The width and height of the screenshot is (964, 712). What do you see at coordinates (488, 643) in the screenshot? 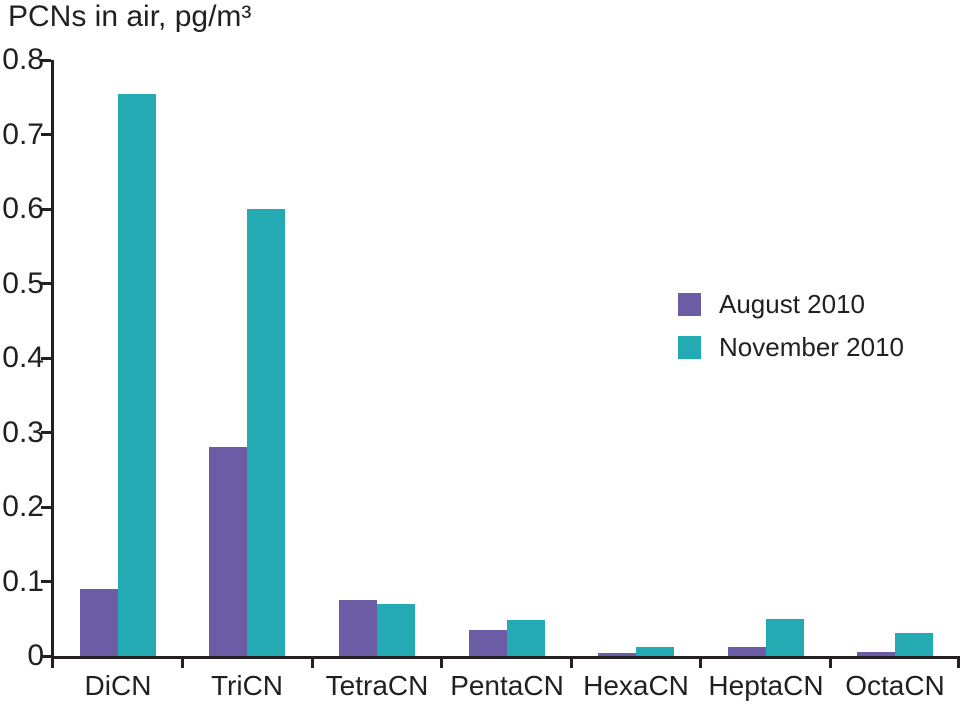
I see `bar-PentaCN-august` at bounding box center [488, 643].